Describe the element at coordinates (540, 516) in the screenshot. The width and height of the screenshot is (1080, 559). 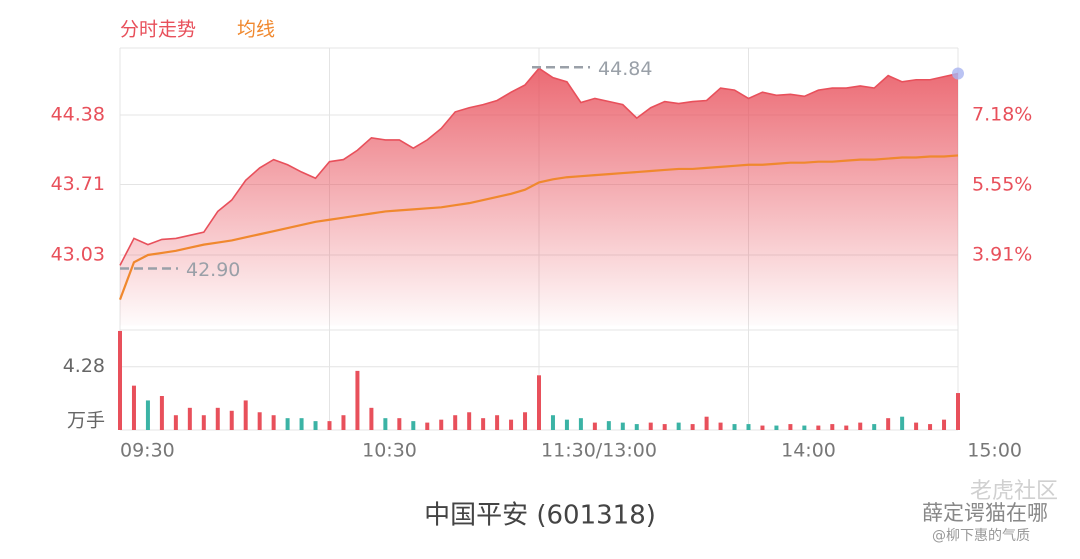
I see `page-title: 中国平安 (601318)` at that location.